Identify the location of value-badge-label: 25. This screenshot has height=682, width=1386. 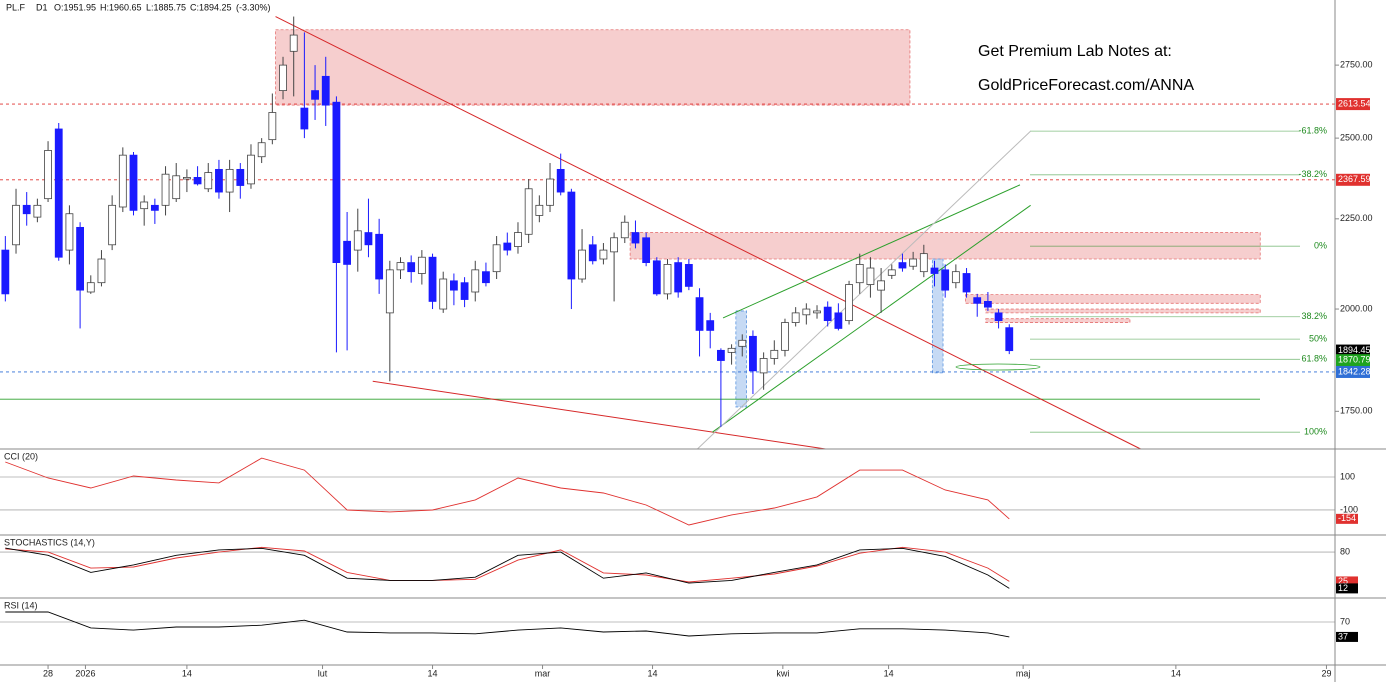
(1343, 581).